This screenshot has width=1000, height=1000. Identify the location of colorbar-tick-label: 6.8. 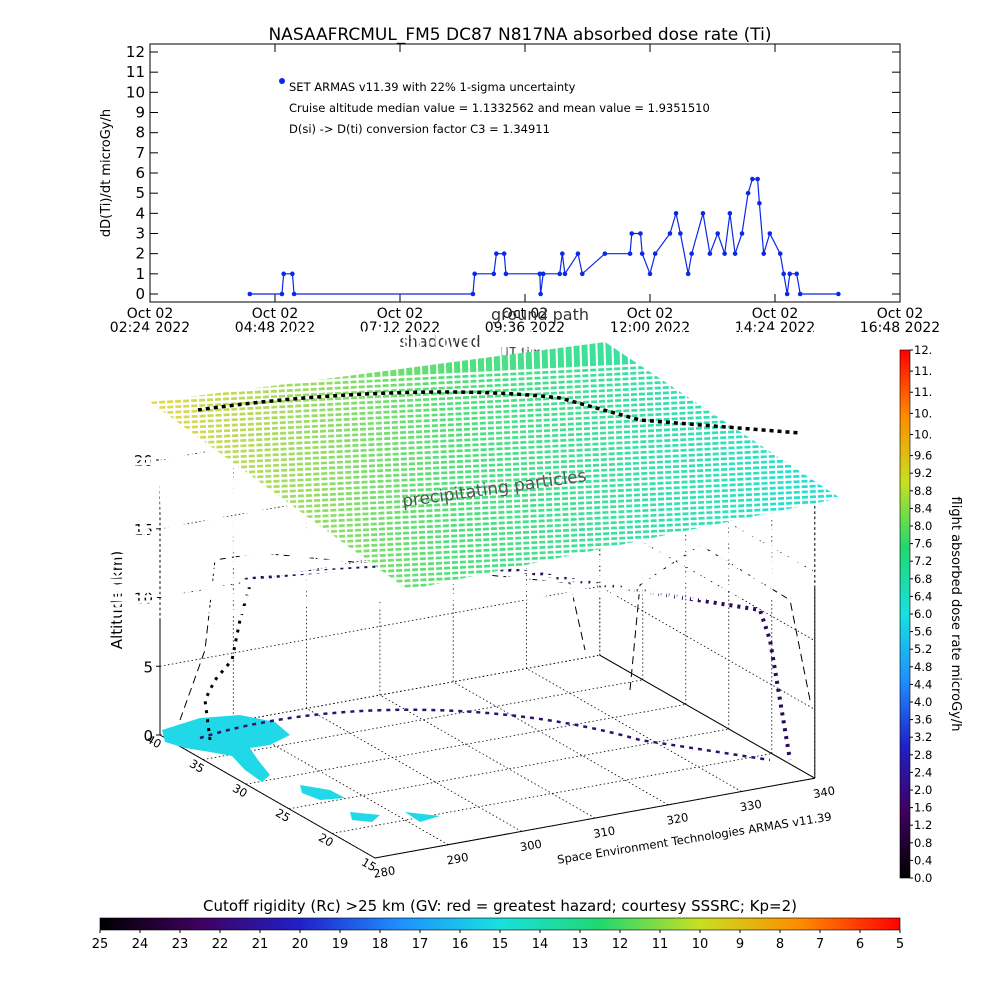
(923, 579).